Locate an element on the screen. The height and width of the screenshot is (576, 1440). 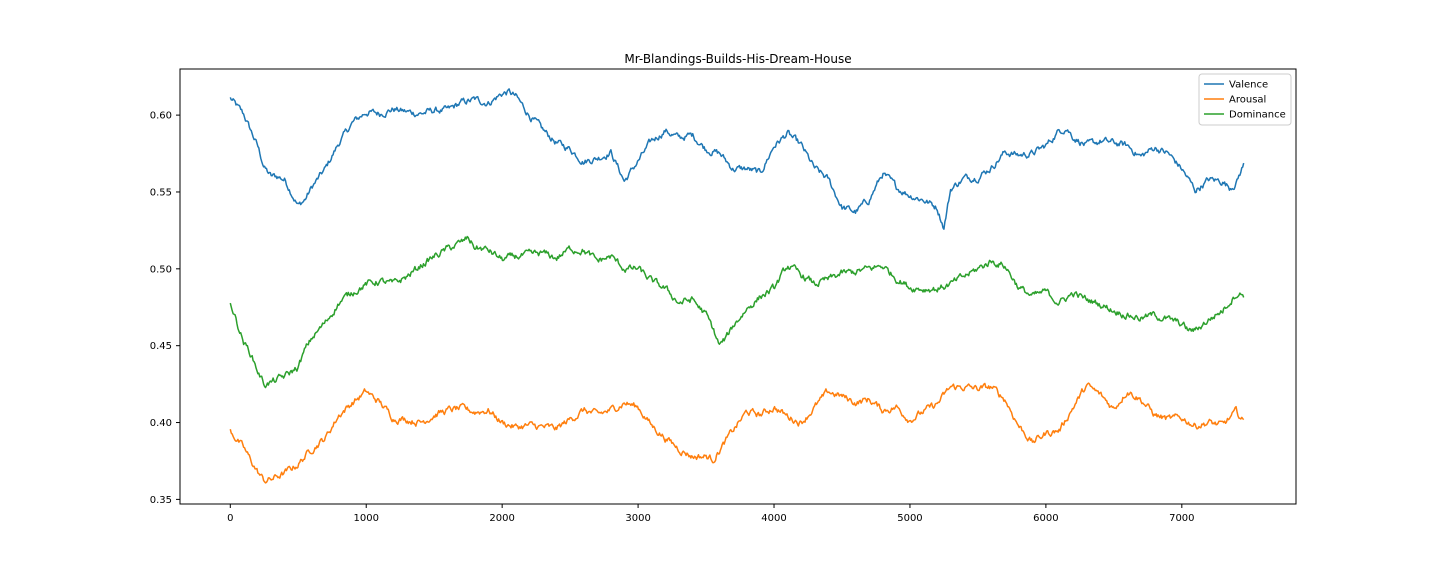
y-tick-label: 0.60 is located at coordinates (161, 116).